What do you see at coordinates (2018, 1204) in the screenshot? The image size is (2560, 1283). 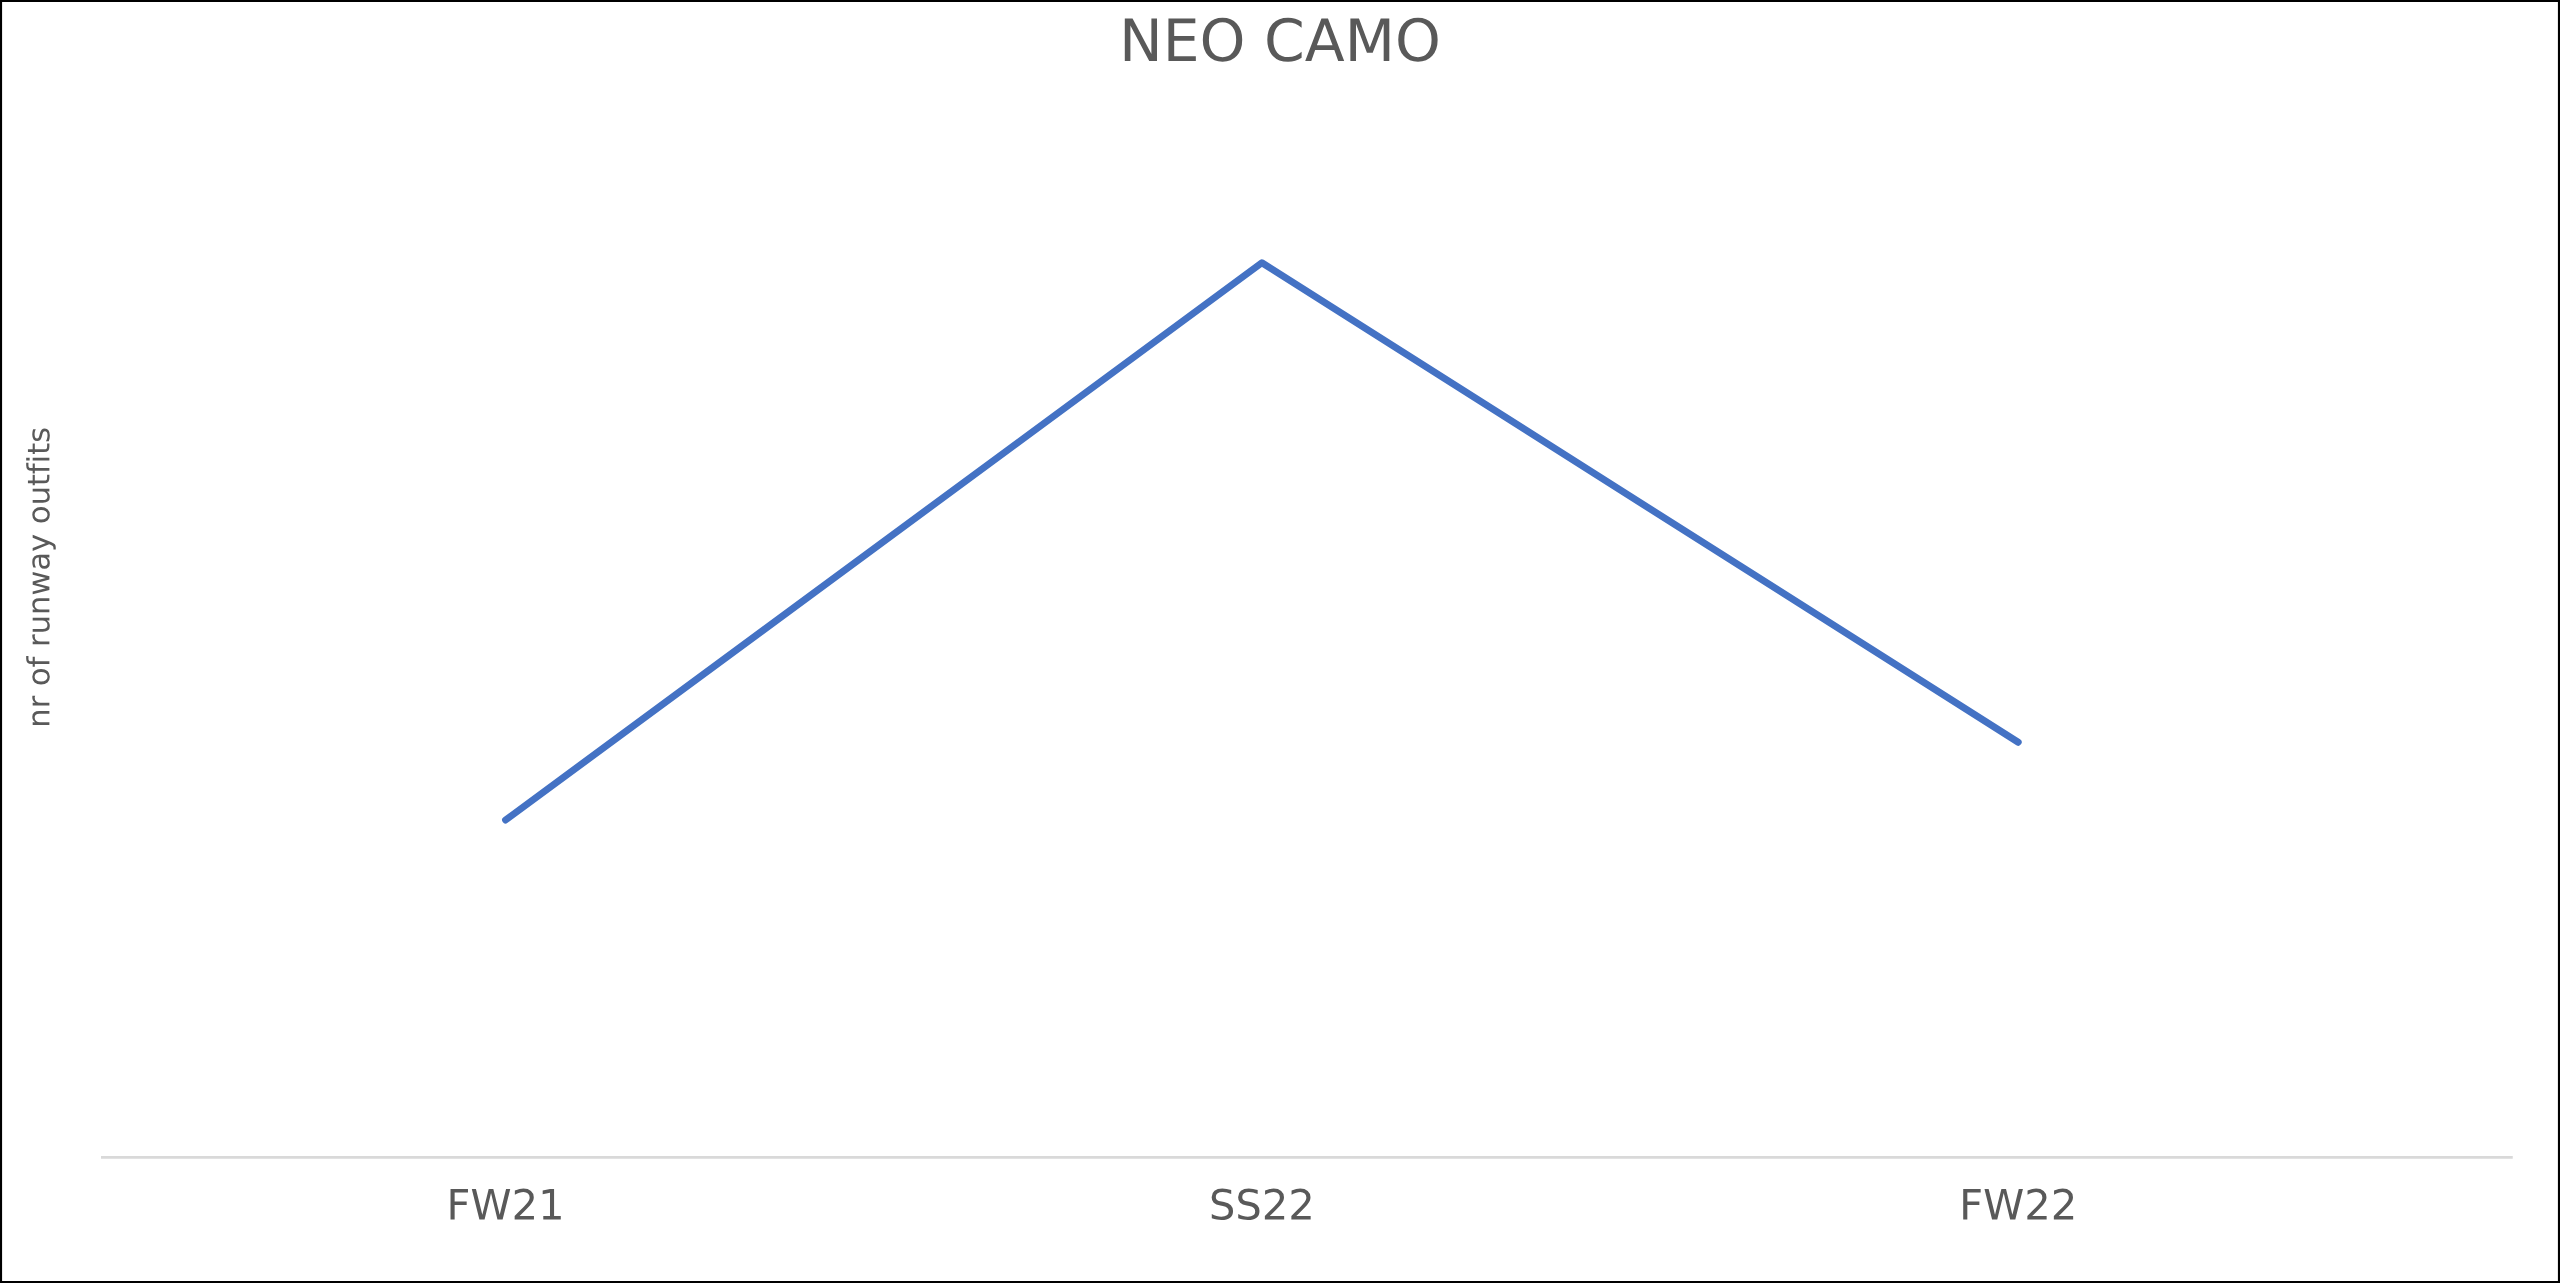 I see `x-tick-label: FW22` at bounding box center [2018, 1204].